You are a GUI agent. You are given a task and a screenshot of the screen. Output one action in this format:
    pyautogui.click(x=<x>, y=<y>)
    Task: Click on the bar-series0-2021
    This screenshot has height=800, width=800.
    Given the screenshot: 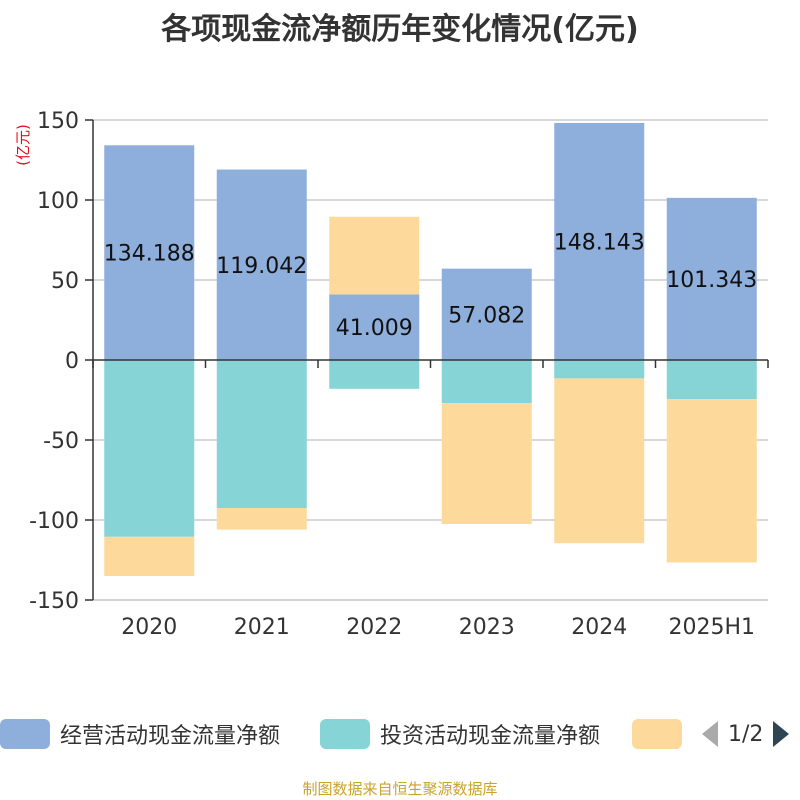 What is the action you would take?
    pyautogui.click(x=261, y=264)
    